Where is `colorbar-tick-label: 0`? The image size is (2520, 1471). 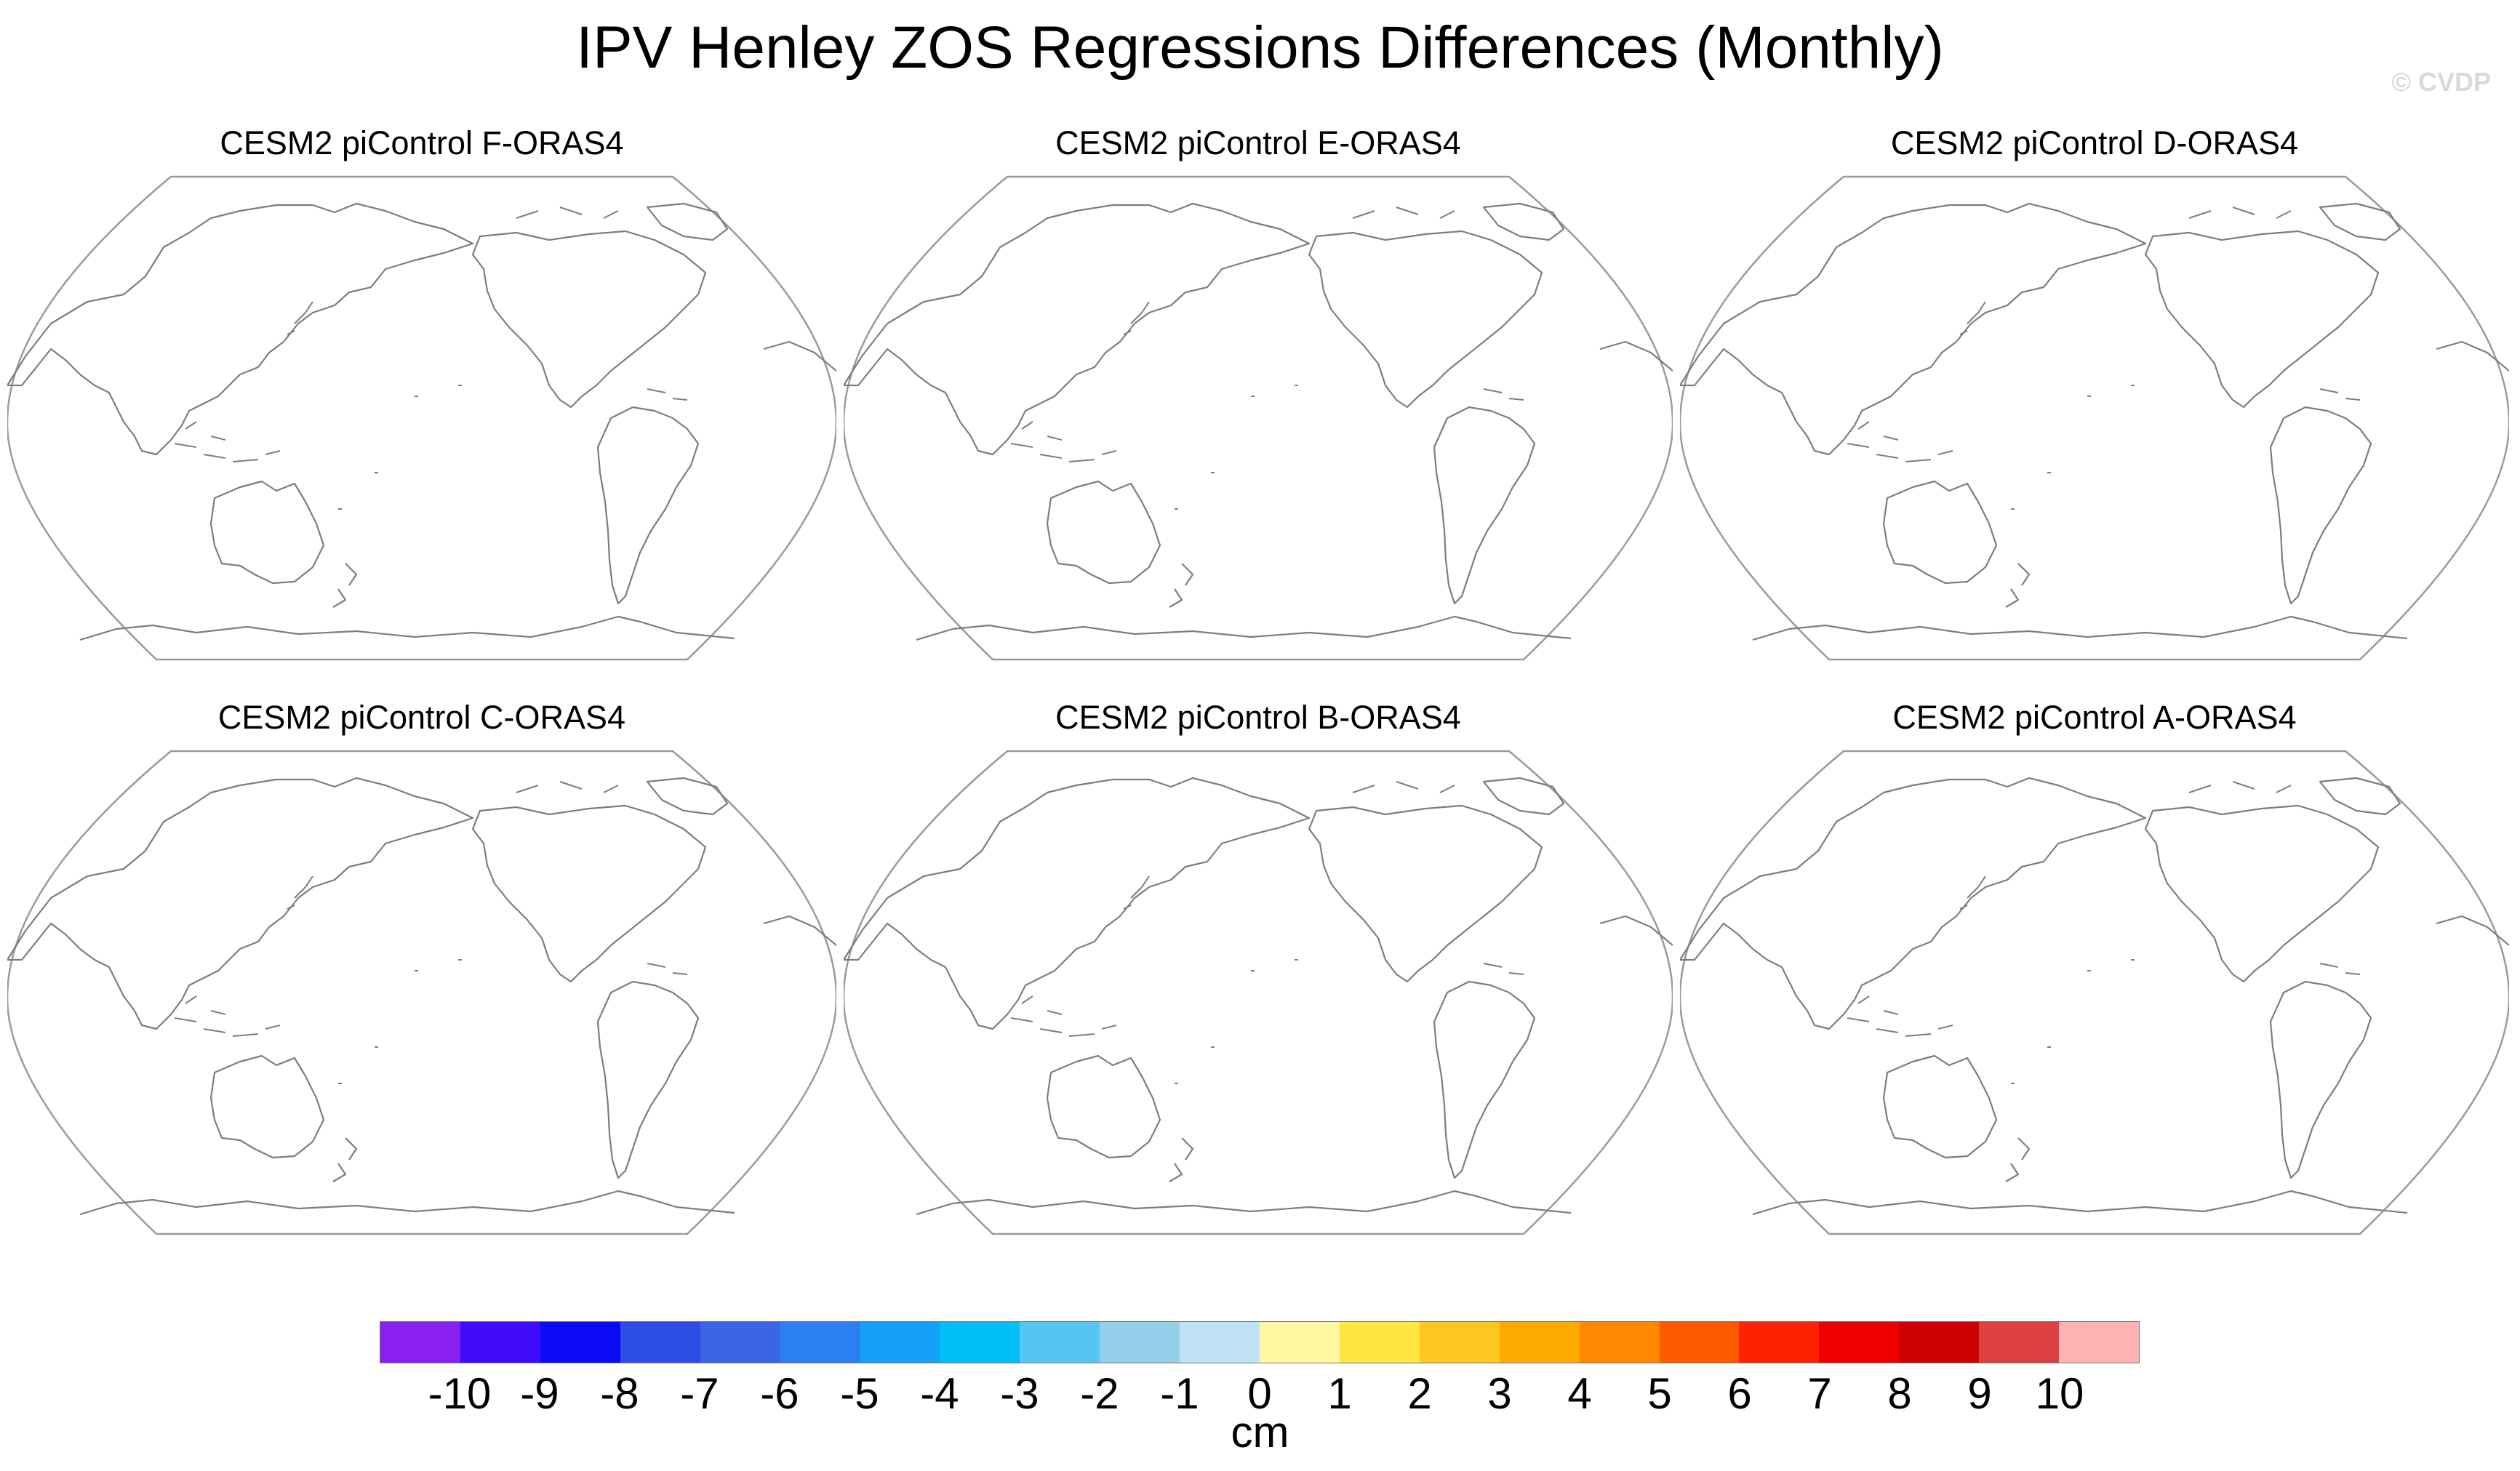
colorbar-tick-label: 0 is located at coordinates (1259, 1394).